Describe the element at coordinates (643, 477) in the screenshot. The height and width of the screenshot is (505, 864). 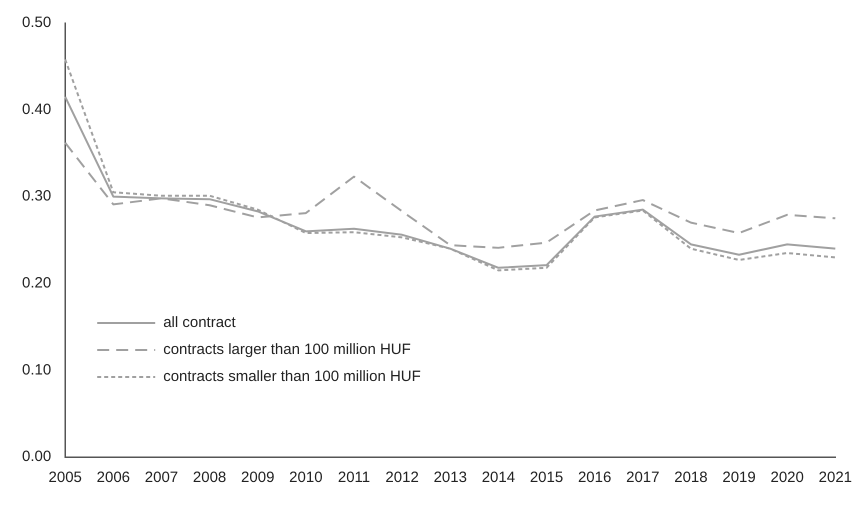
I see `x-tick-label: 2017` at that location.